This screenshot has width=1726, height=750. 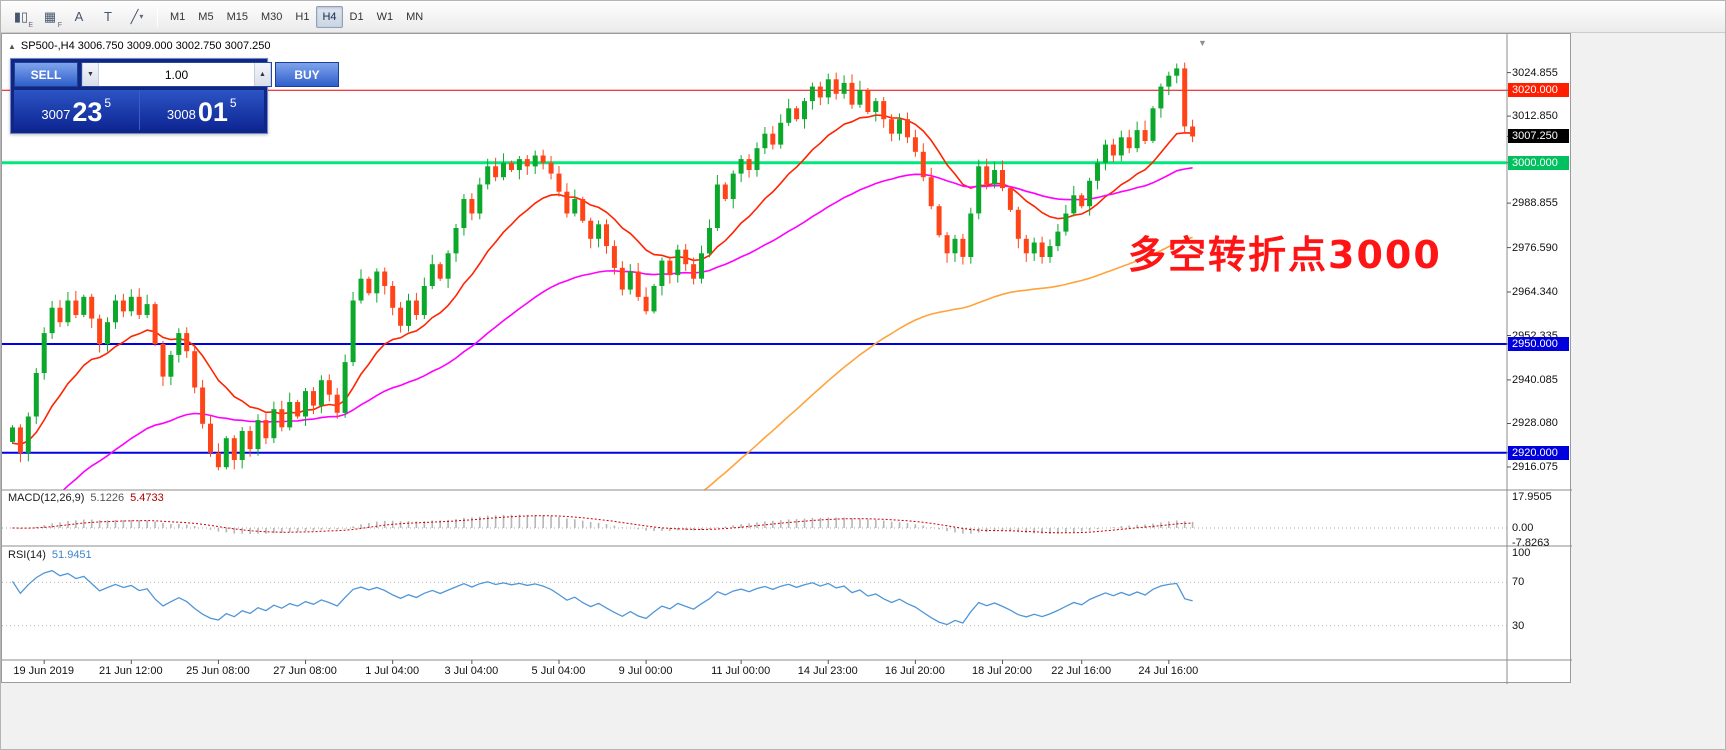 I want to click on timeframe-mn: MN, so click(x=415, y=16).